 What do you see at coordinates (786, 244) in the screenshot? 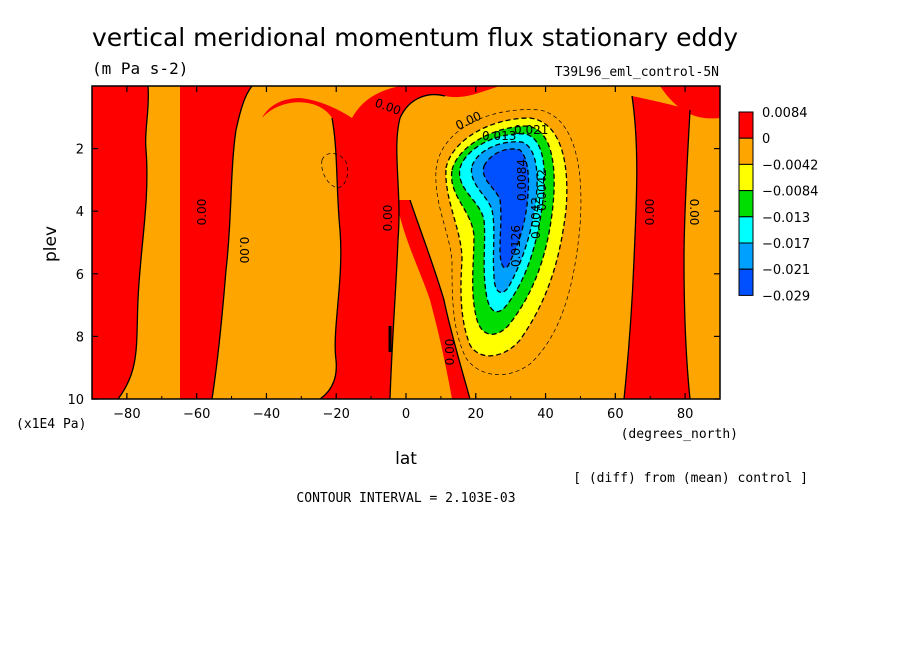
I see `colorbar-label: −0.017` at bounding box center [786, 244].